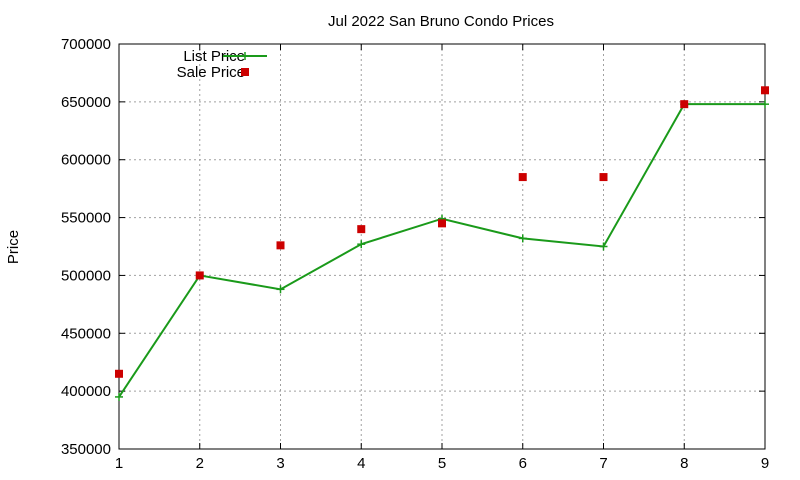  What do you see at coordinates (523, 463) in the screenshot?
I see `x-tick-label: 6` at bounding box center [523, 463].